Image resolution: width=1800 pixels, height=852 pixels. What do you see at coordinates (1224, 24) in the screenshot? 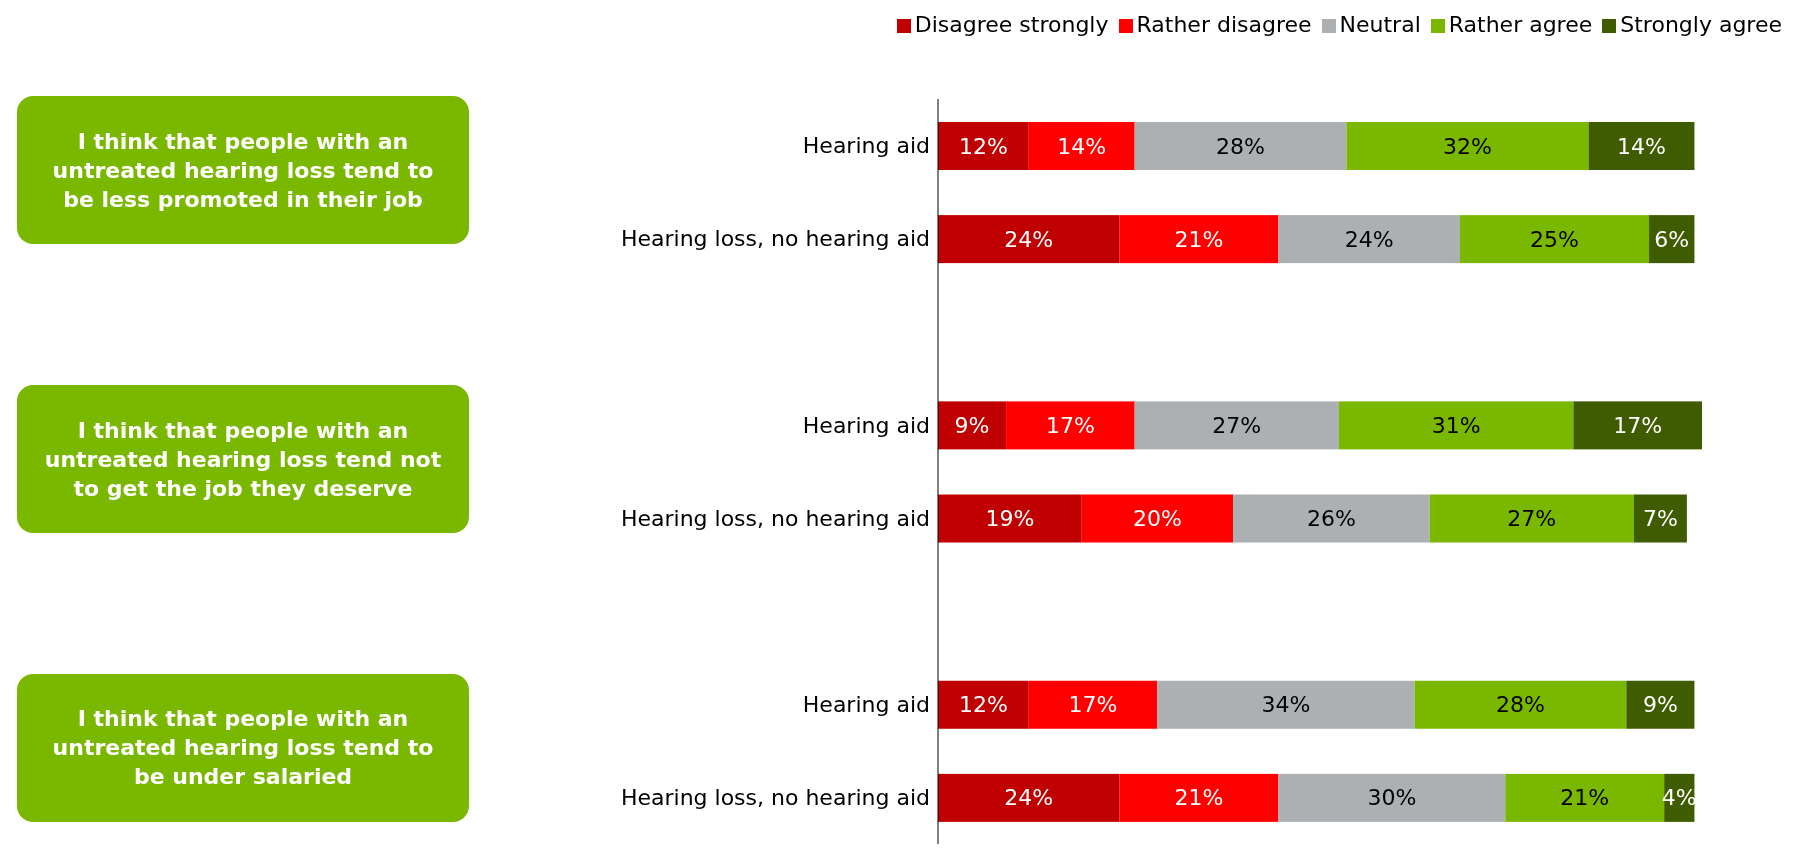
I see `legend-label: Rather disagree` at bounding box center [1224, 24].